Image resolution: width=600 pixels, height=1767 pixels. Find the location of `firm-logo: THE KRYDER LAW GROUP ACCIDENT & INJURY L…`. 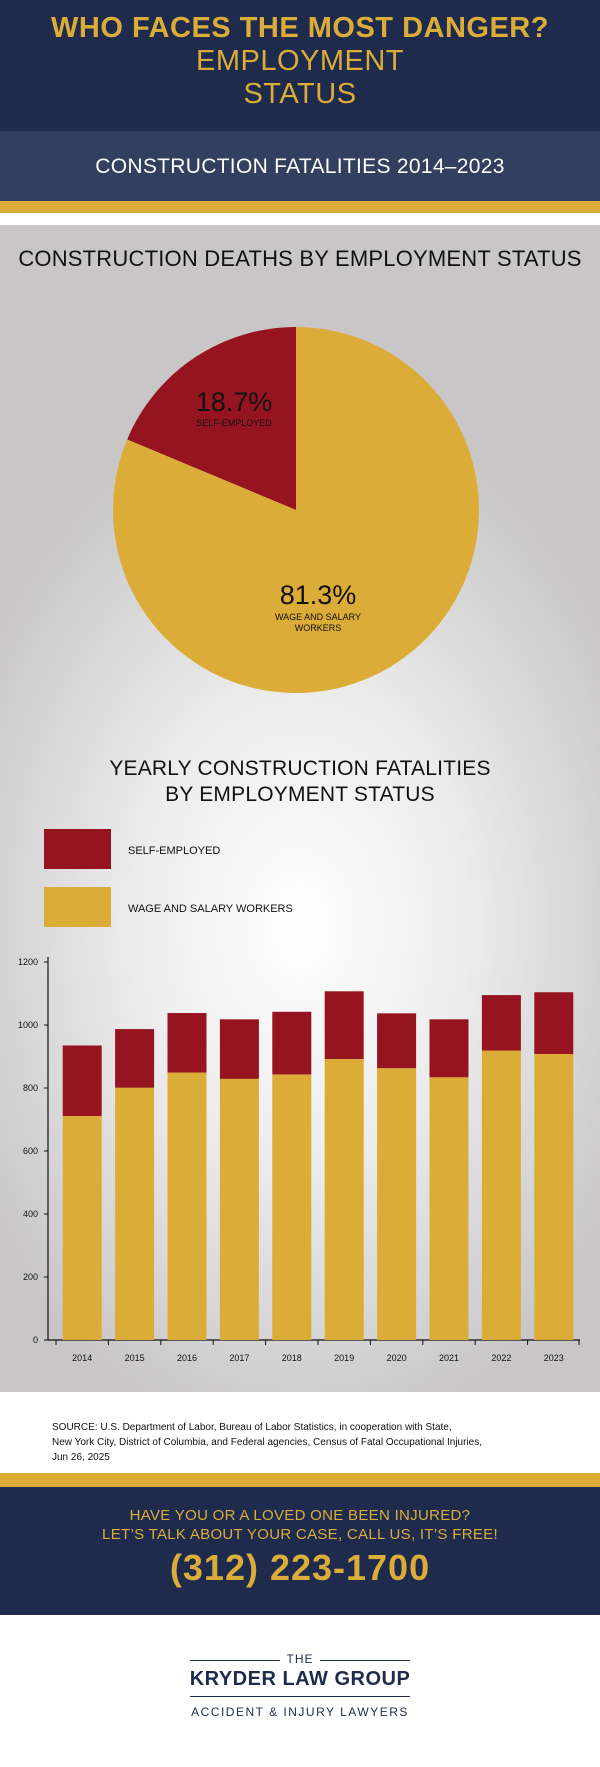

firm-logo: THE KRYDER LAW GROUP ACCIDENT & INJURY L… is located at coordinates (300, 1690).